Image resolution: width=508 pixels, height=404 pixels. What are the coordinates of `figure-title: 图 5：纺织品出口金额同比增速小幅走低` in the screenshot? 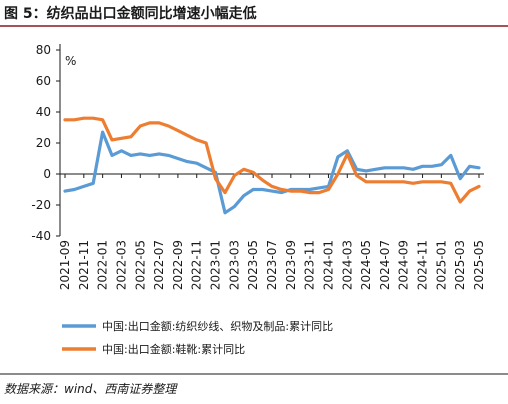 It's located at (130, 14).